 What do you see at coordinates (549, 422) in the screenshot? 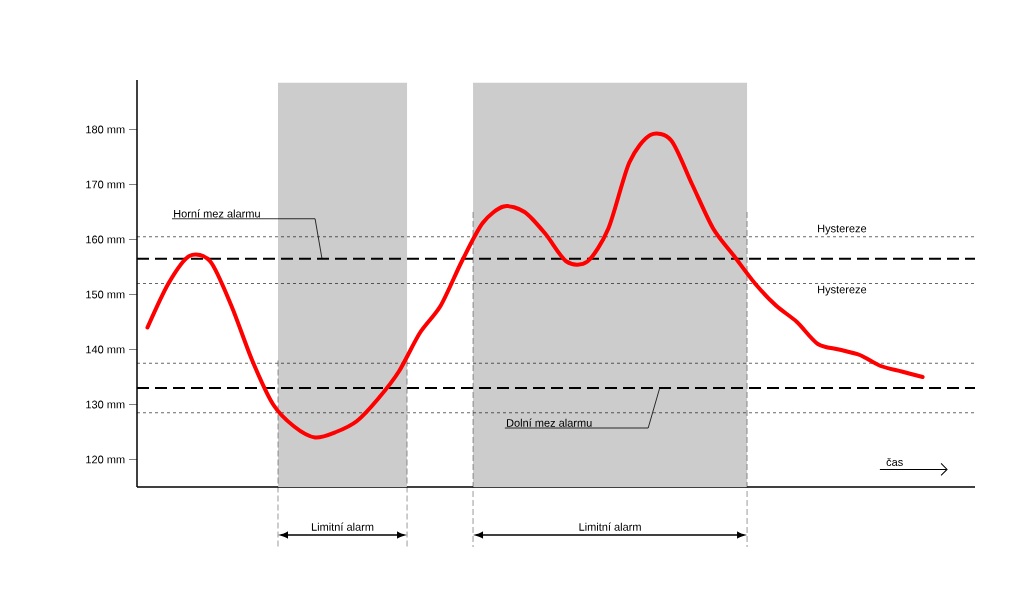
I see `ref-line-label: Dolní mez alarmu` at bounding box center [549, 422].